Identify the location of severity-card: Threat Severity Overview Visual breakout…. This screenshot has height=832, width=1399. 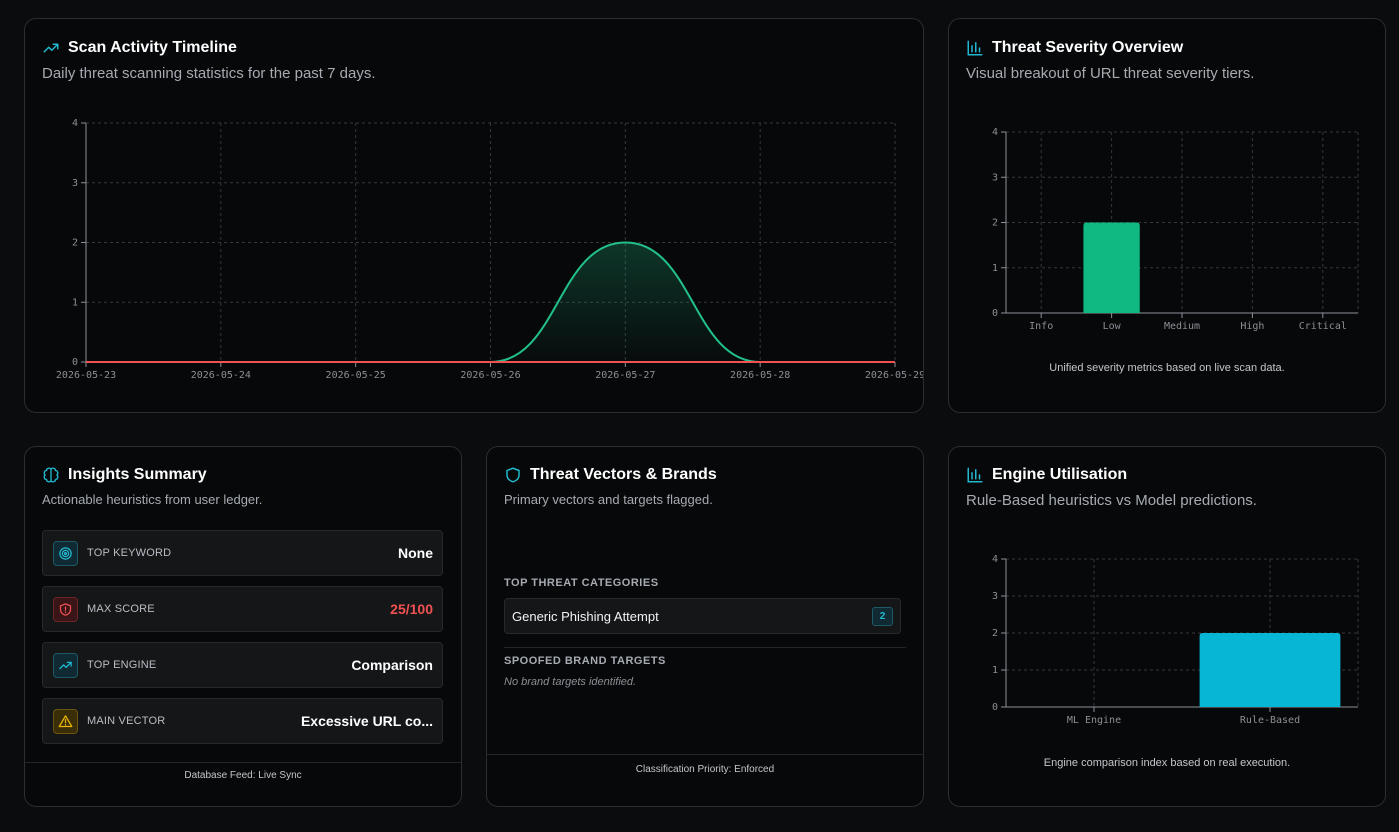
(1167, 215).